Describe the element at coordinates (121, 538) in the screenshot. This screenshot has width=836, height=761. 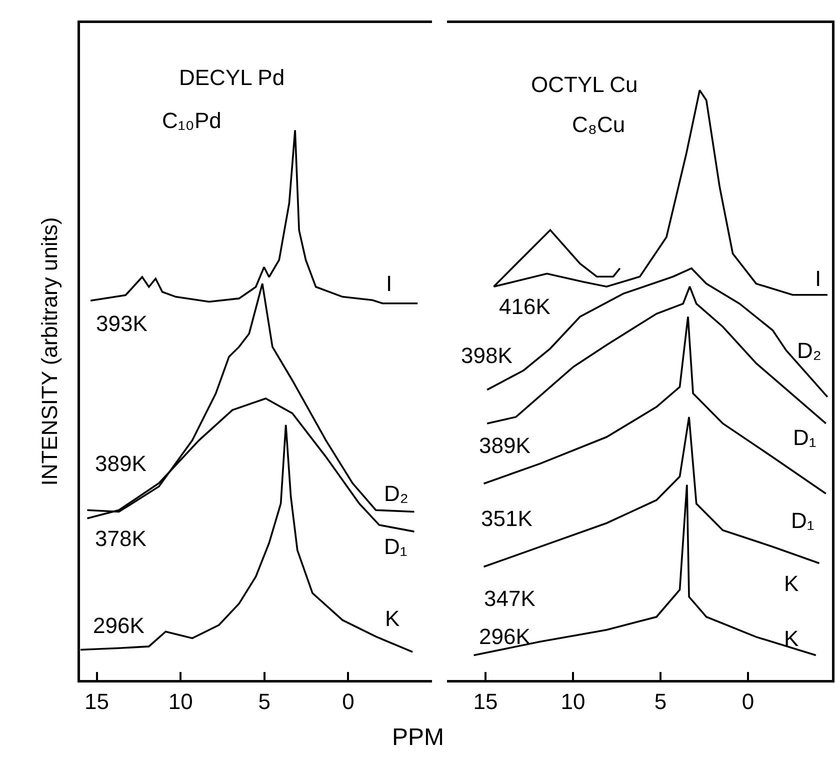
I see `annotation: 378K` at that location.